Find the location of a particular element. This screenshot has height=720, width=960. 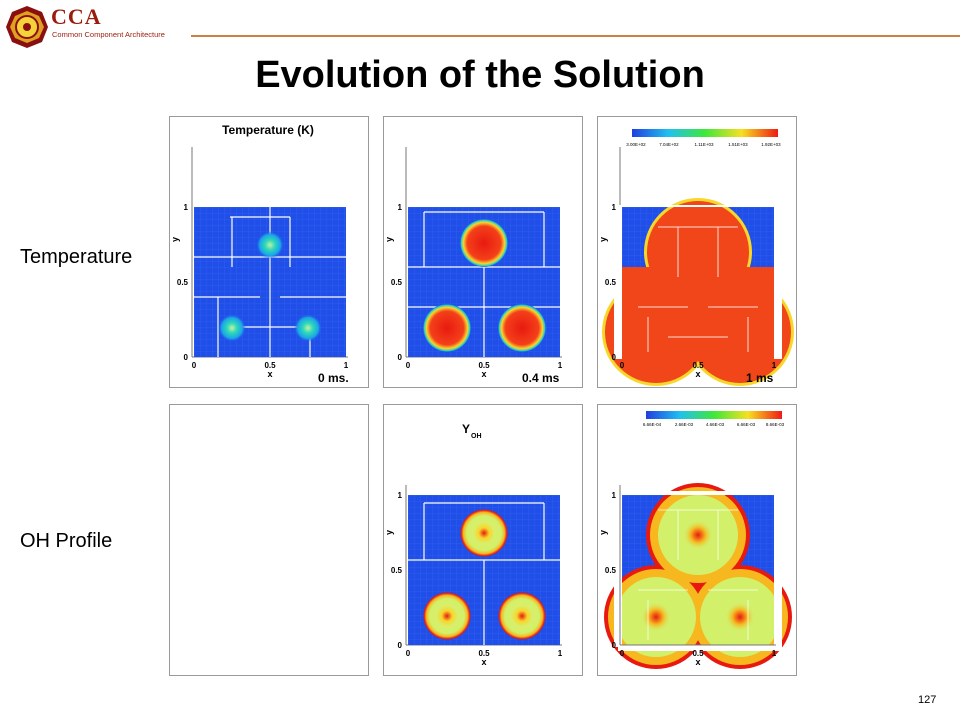

logo-subtext: Common Component Architecture is located at coordinates (108, 34).